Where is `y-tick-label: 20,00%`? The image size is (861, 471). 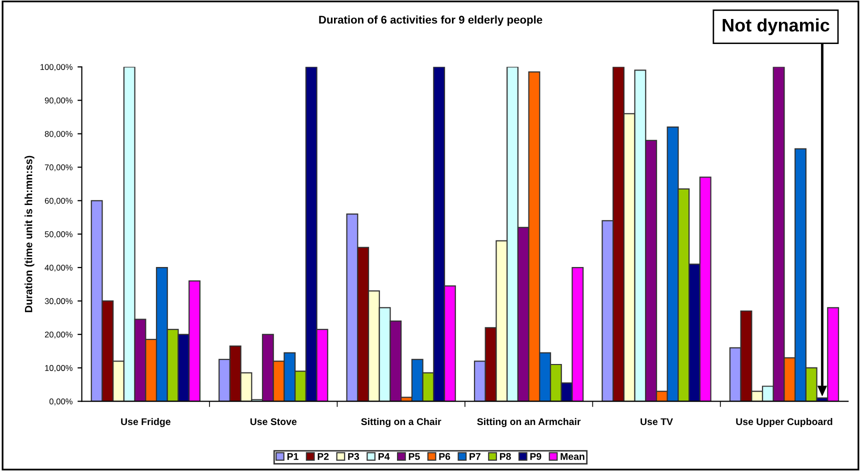 y-tick-label: 20,00% is located at coordinates (58, 335).